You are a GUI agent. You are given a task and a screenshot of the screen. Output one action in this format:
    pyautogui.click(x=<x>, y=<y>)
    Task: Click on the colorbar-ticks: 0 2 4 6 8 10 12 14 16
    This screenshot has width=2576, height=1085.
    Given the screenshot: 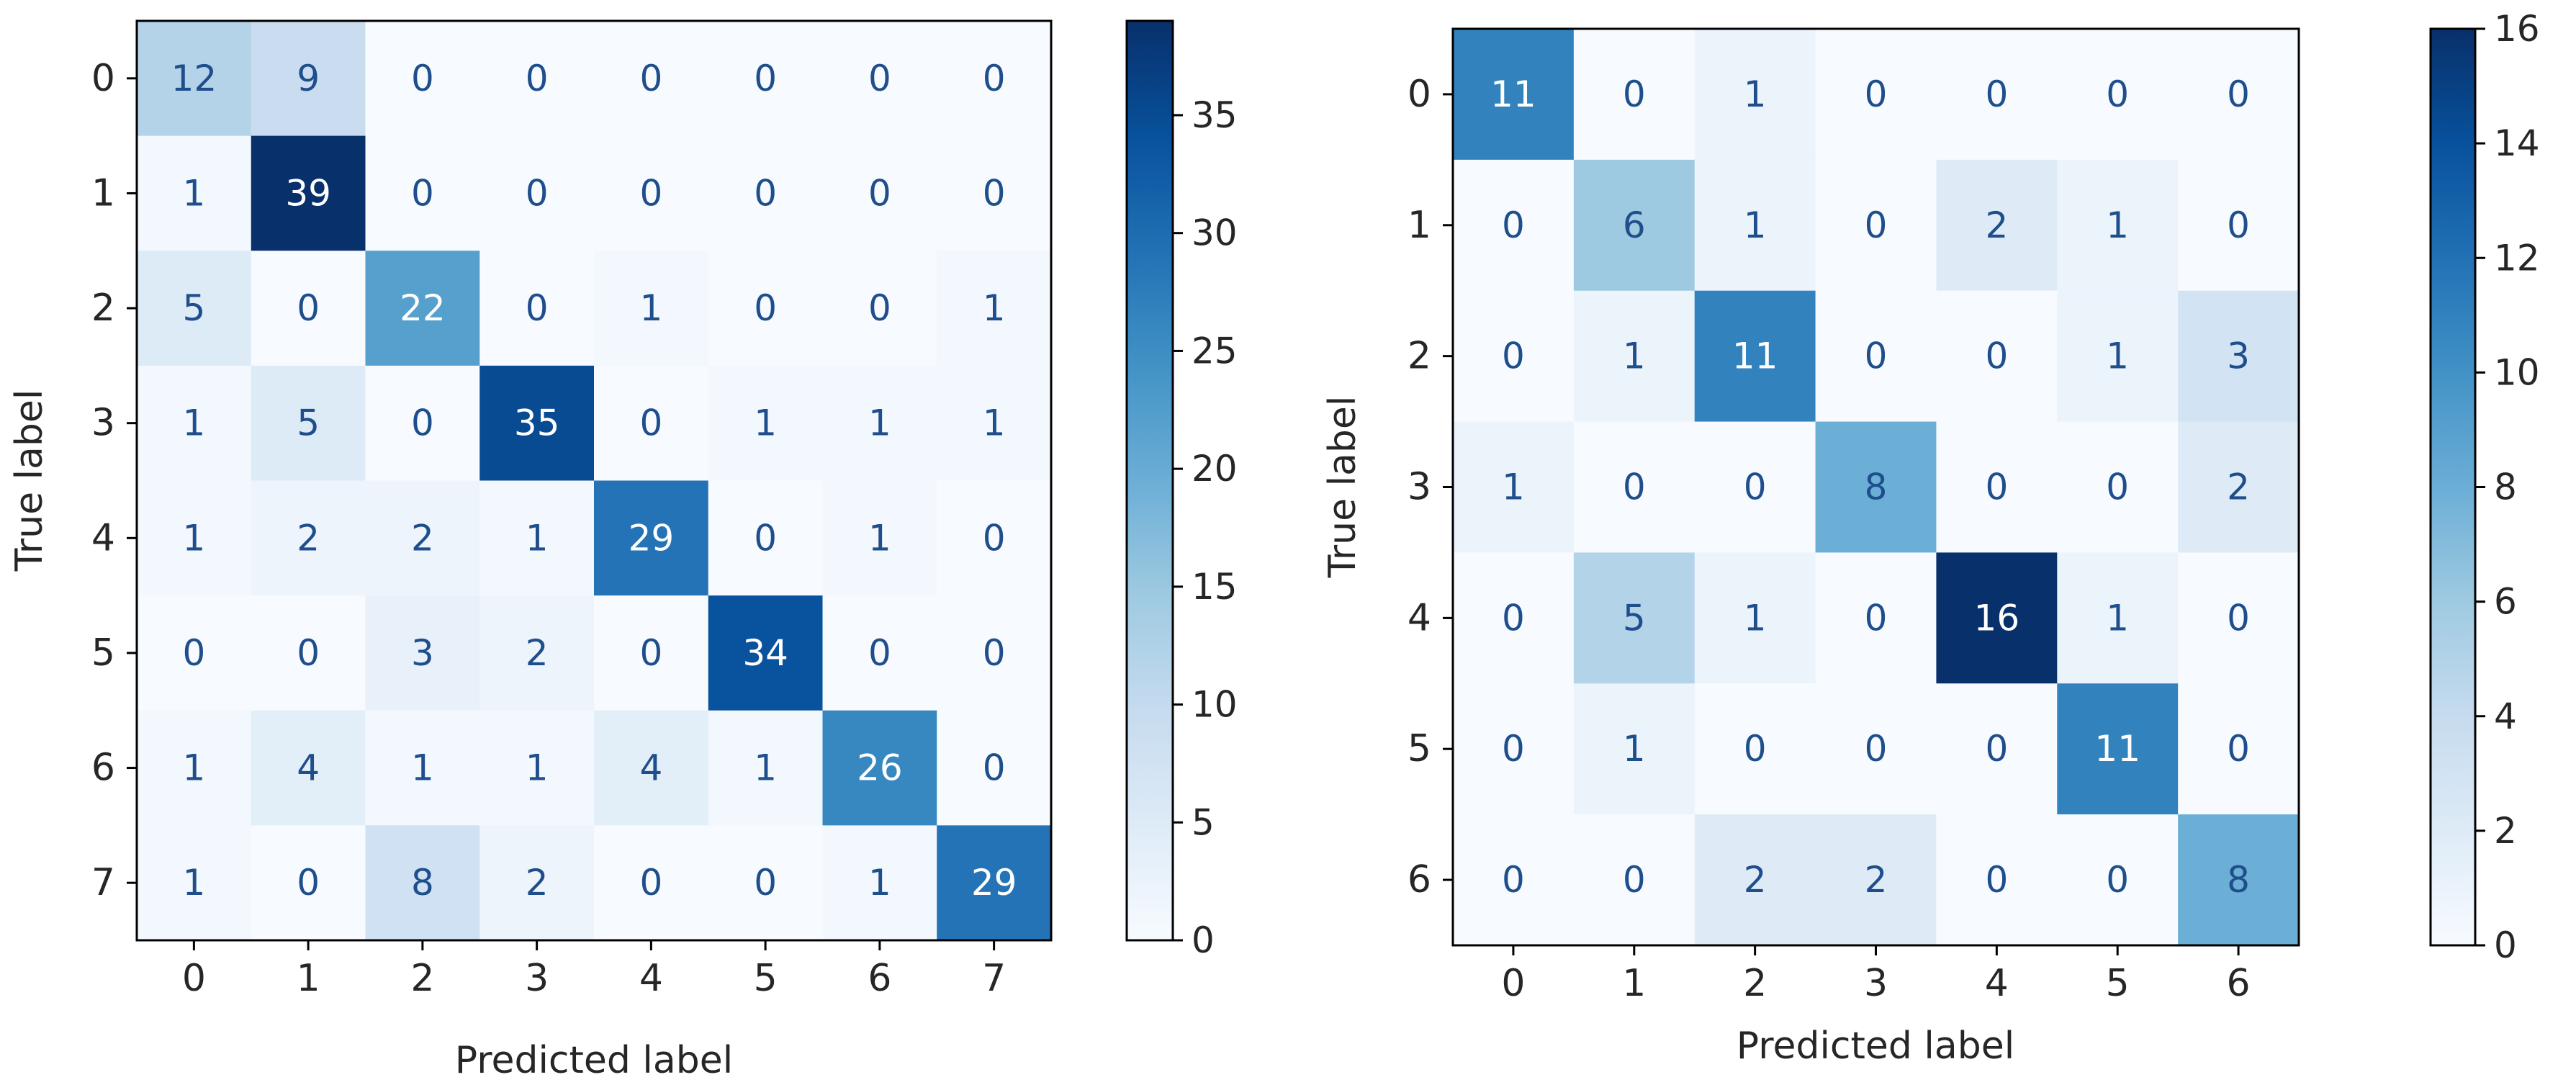 What is the action you would take?
    pyautogui.click(x=2507, y=487)
    